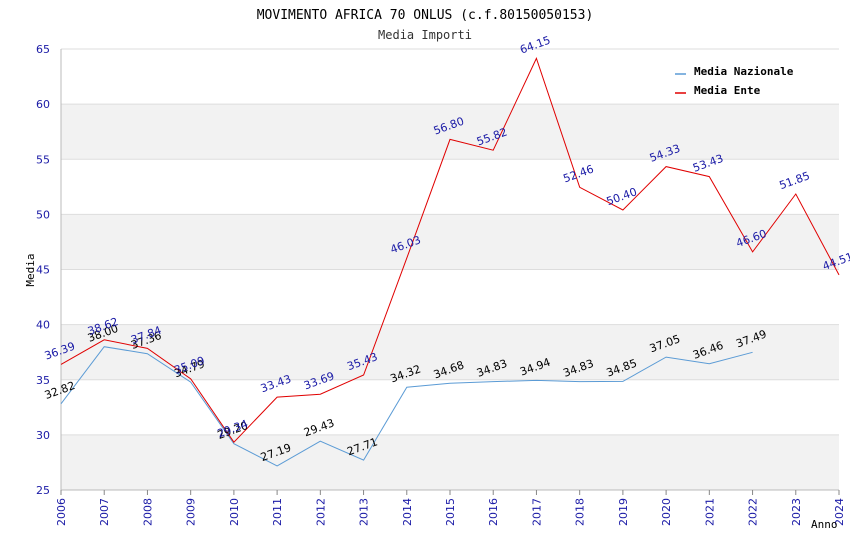 The image size is (850, 550). I want to click on x-tick-label: 2007, so click(104, 512).